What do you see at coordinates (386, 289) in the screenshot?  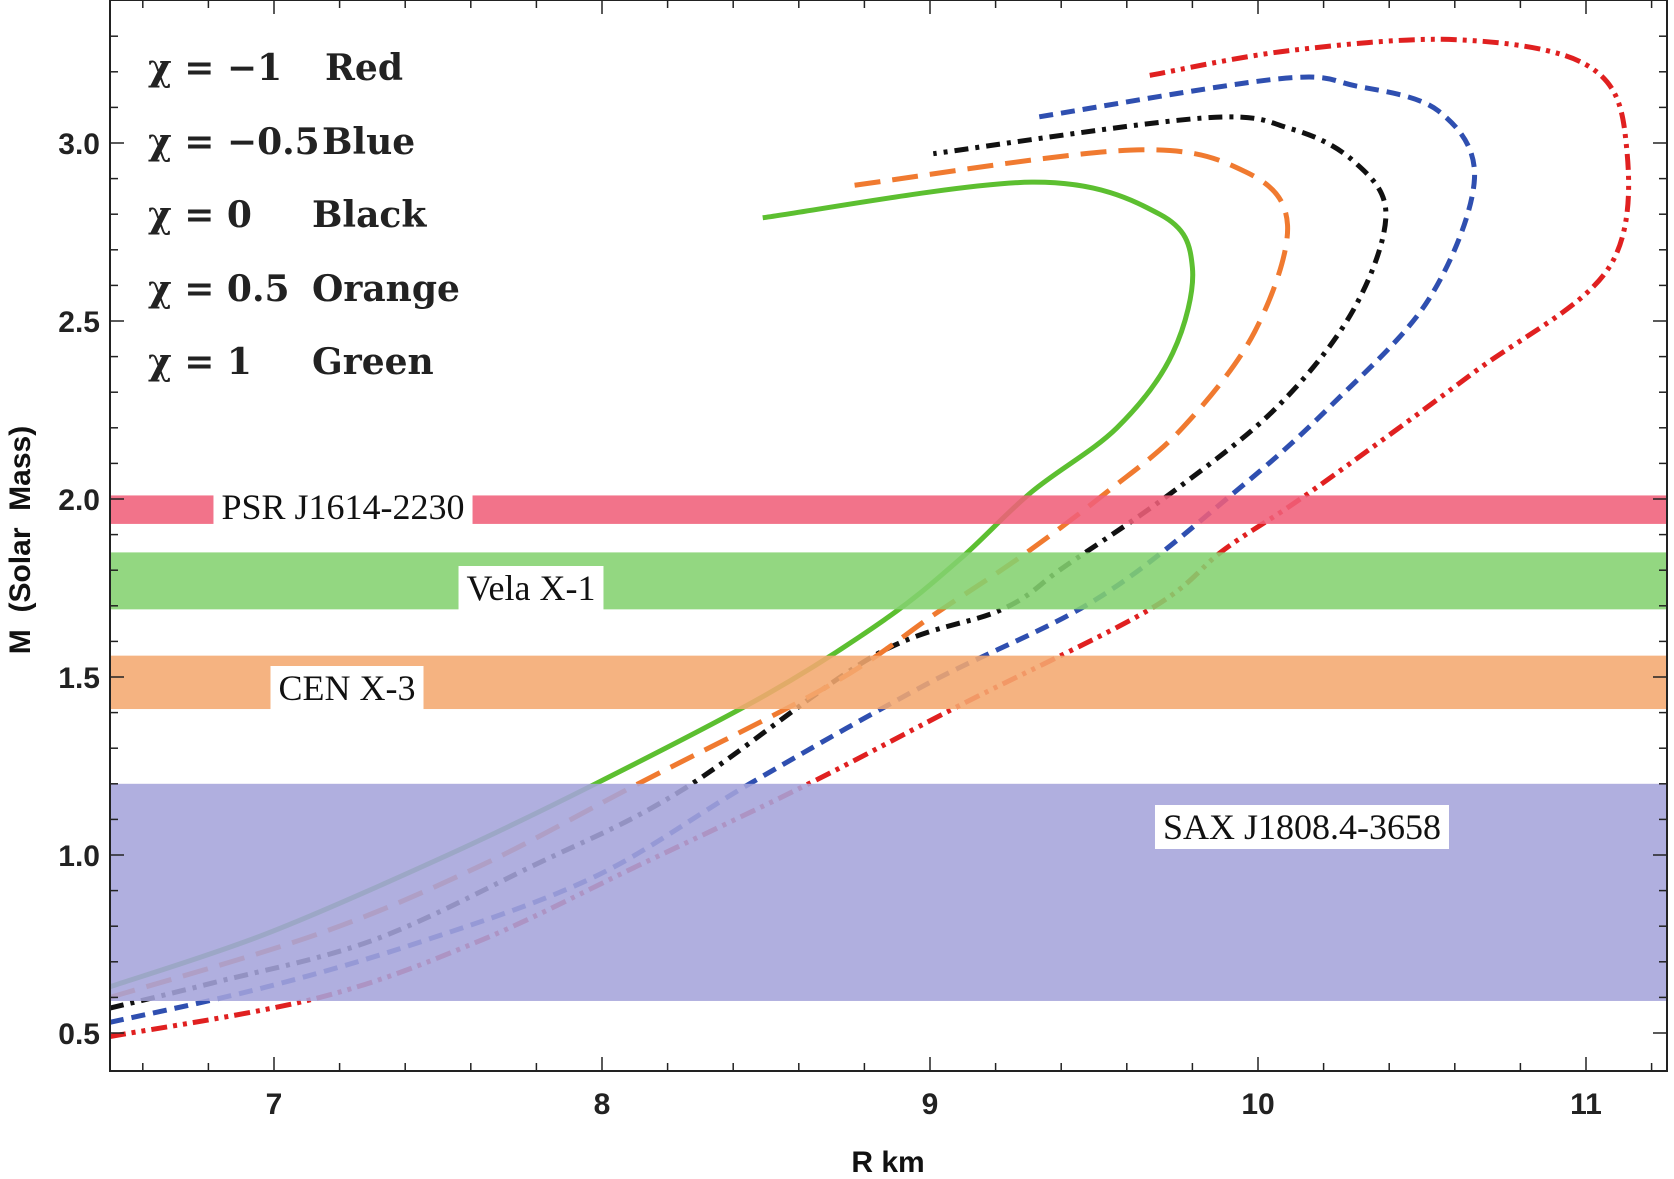 I see `legend-color-3: Orange` at bounding box center [386, 289].